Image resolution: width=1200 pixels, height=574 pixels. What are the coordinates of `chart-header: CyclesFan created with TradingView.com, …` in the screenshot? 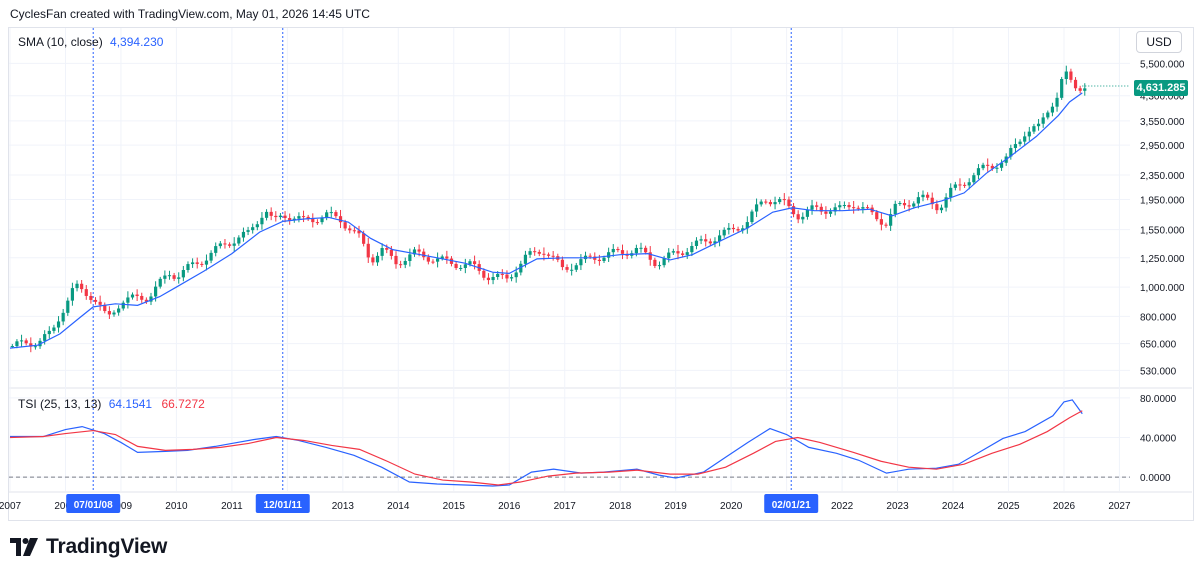 It's located at (190, 14).